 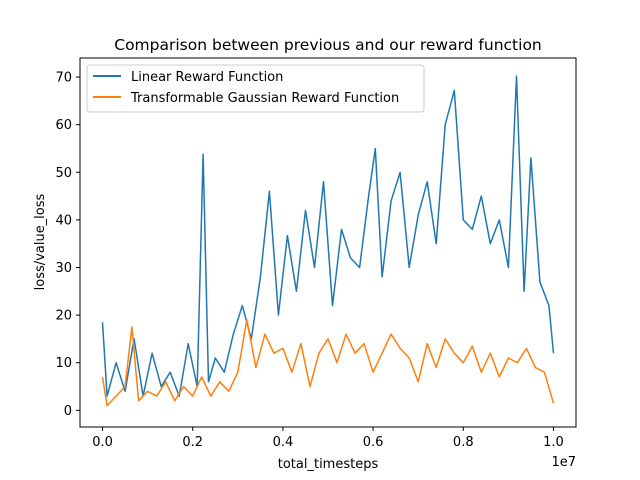 I want to click on legend-label-linear: Linear Reward Function, so click(x=207, y=77).